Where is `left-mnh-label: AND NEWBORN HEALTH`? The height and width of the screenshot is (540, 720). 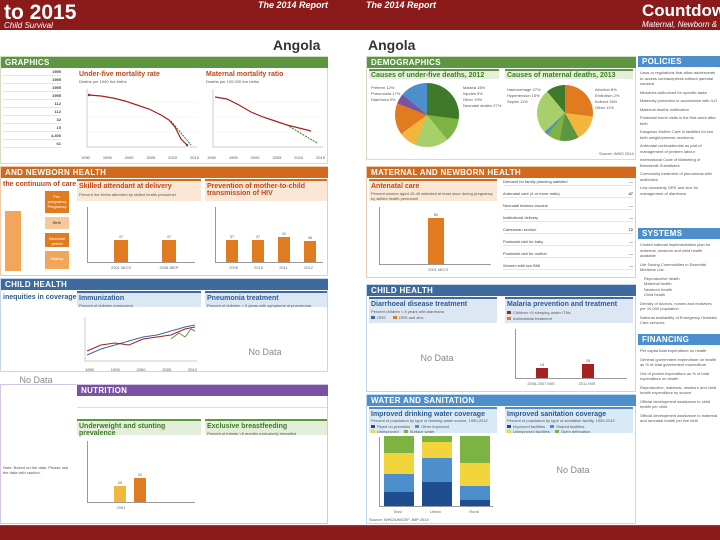
left-mnh-label: AND NEWBORN HEALTH is located at coordinates (164, 172).